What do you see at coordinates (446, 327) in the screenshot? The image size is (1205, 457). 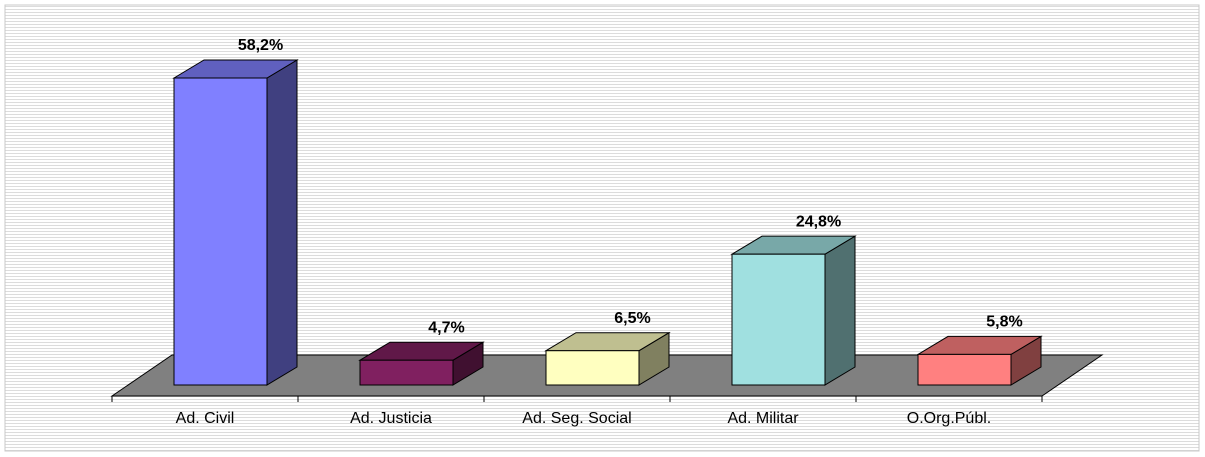 I see `value-label: 4,7%` at bounding box center [446, 327].